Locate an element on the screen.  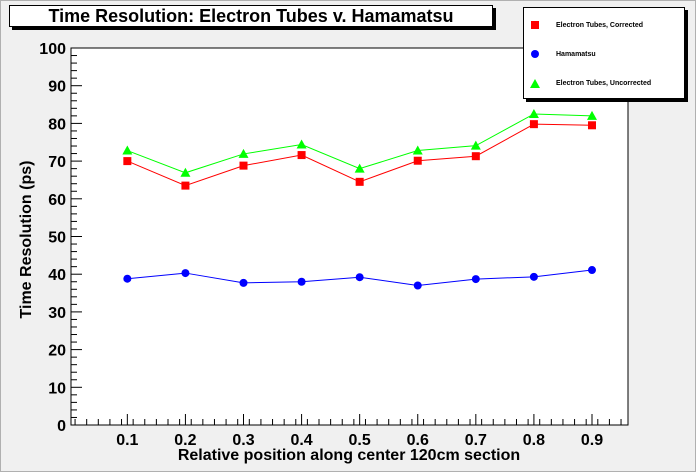
x-tick-label: 0.8 is located at coordinates (534, 440).